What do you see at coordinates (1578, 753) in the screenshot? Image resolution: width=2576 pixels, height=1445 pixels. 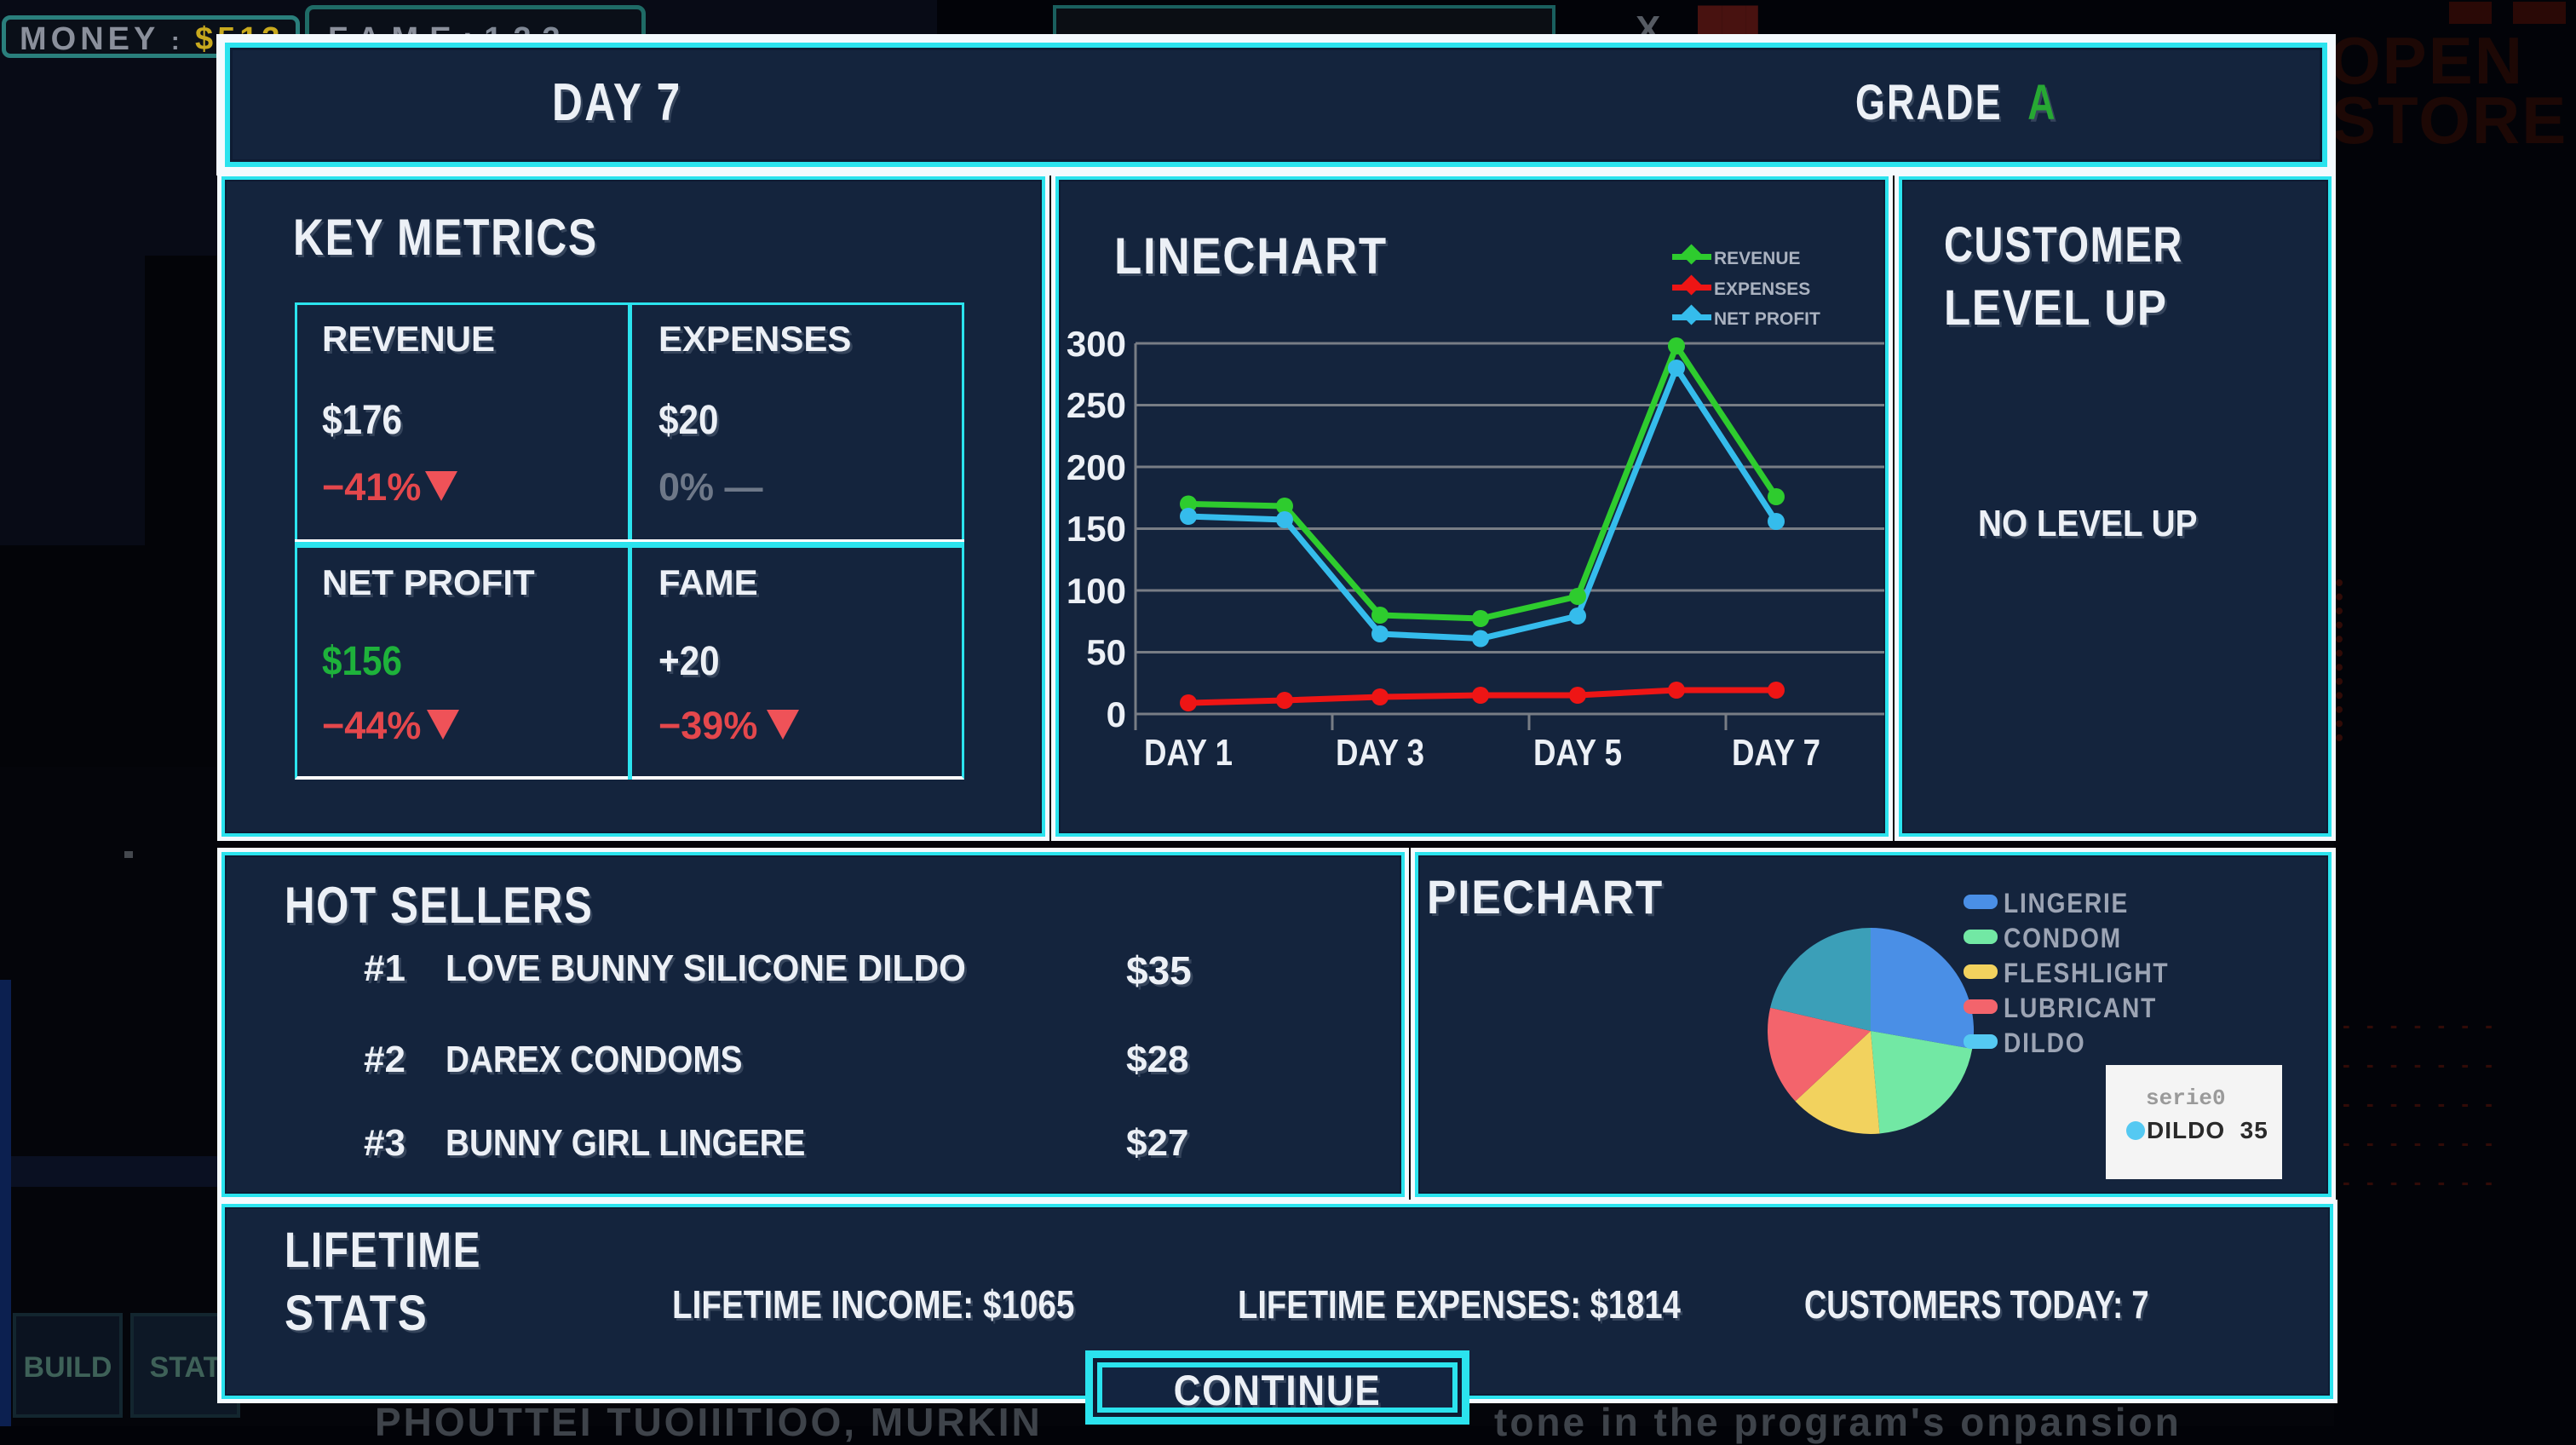 I see `svg-text: DAY 5` at bounding box center [1578, 753].